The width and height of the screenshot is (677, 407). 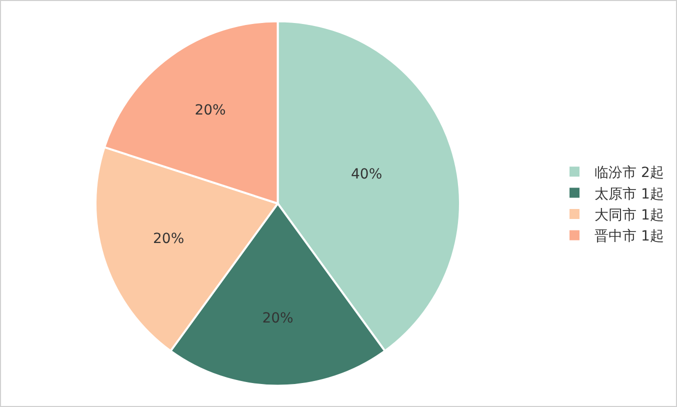 What do you see at coordinates (629, 215) in the screenshot?
I see `legend-label: 大同市 1起` at bounding box center [629, 215].